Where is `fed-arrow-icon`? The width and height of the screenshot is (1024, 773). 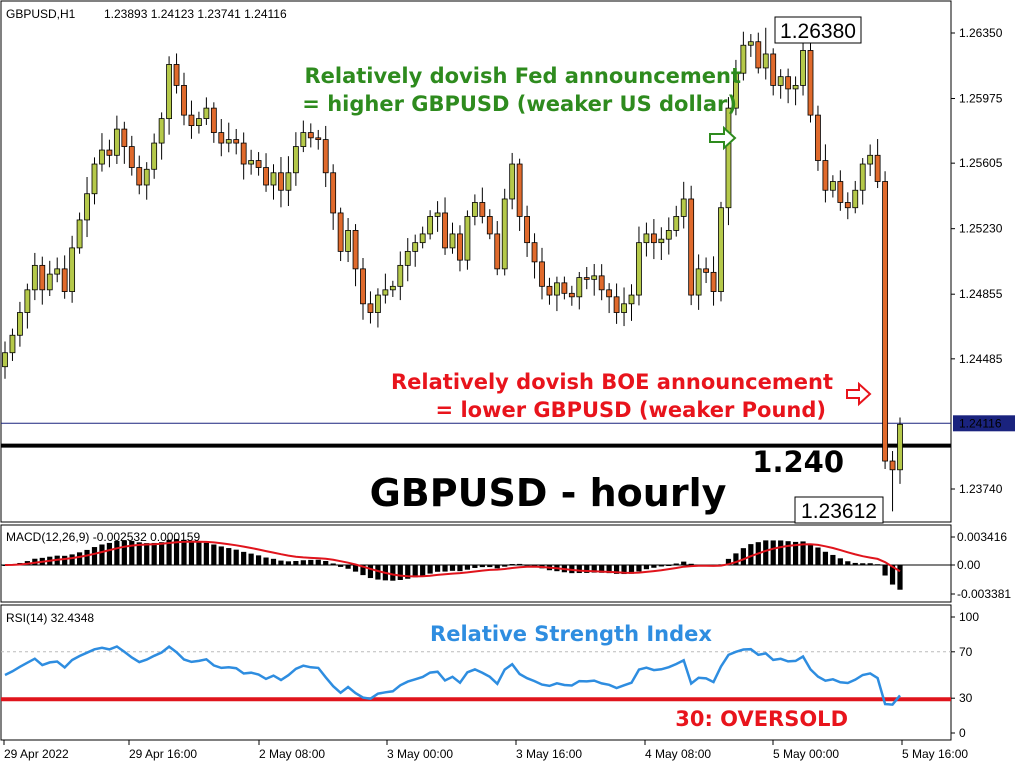
fed-arrow-icon is located at coordinates (723, 138).